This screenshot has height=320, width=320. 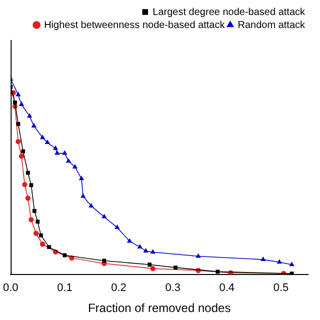 I want to click on x-tick-label: 0.0, so click(x=10, y=288).